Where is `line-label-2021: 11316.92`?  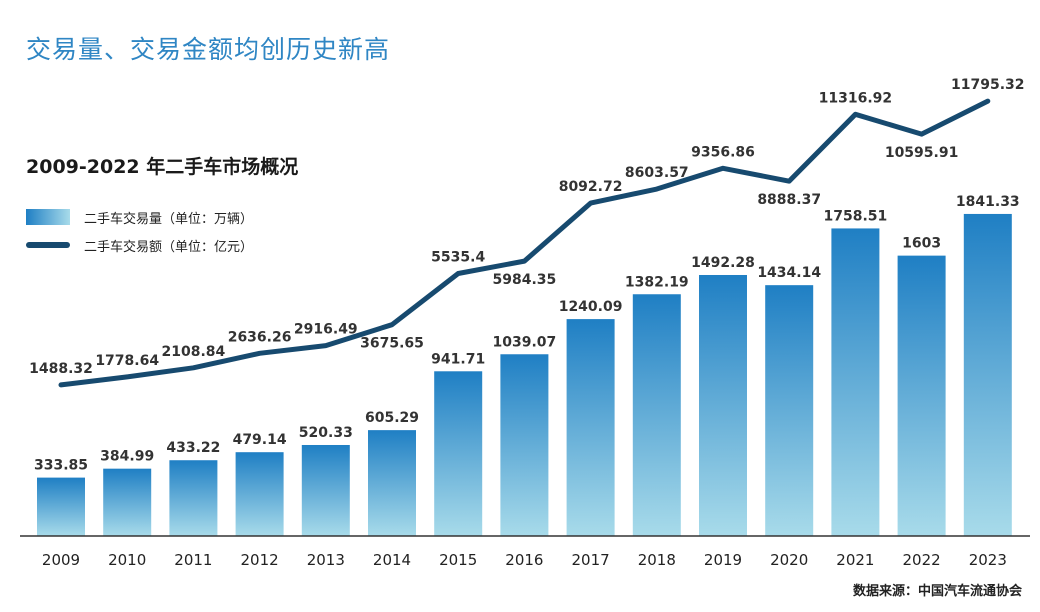 line-label-2021: 11316.92 is located at coordinates (856, 98).